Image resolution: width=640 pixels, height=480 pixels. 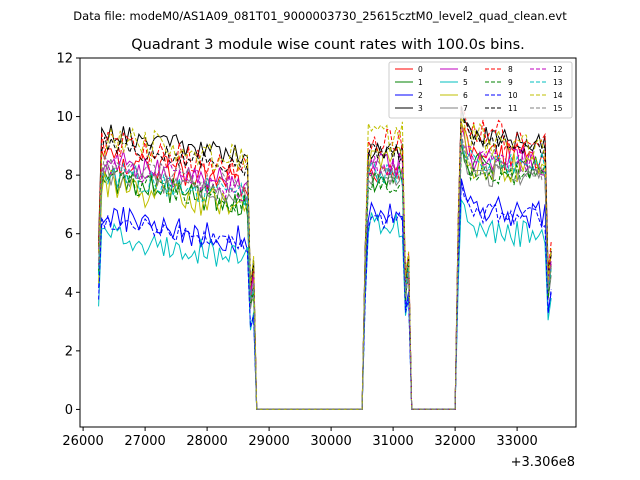 What do you see at coordinates (268, 441) in the screenshot?
I see `x-tick-label: 29000` at bounding box center [268, 441].